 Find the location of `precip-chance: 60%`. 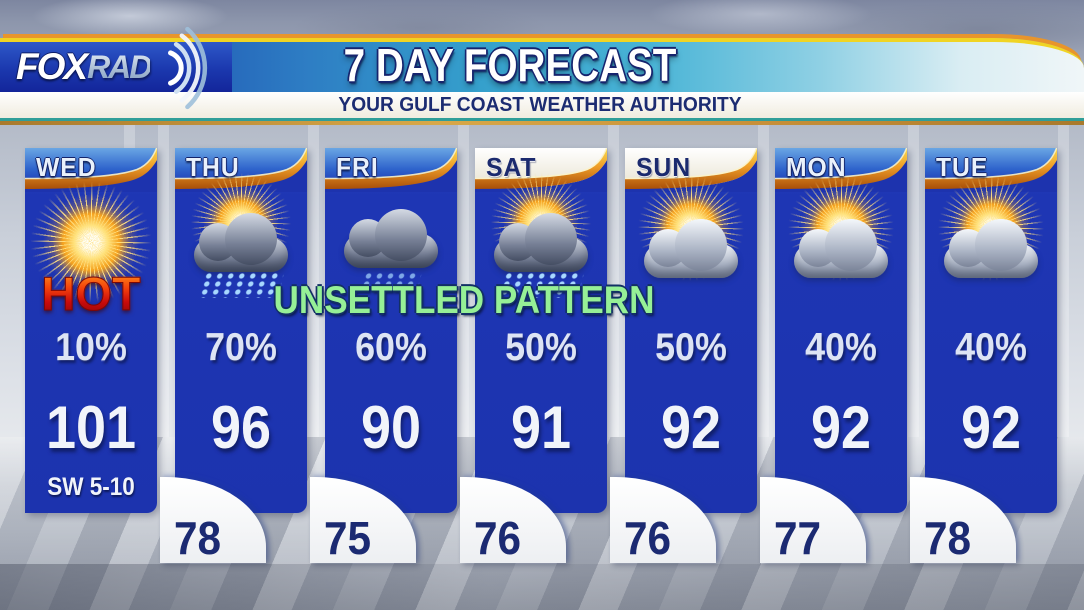

precip-chance: 60% is located at coordinates (391, 347).